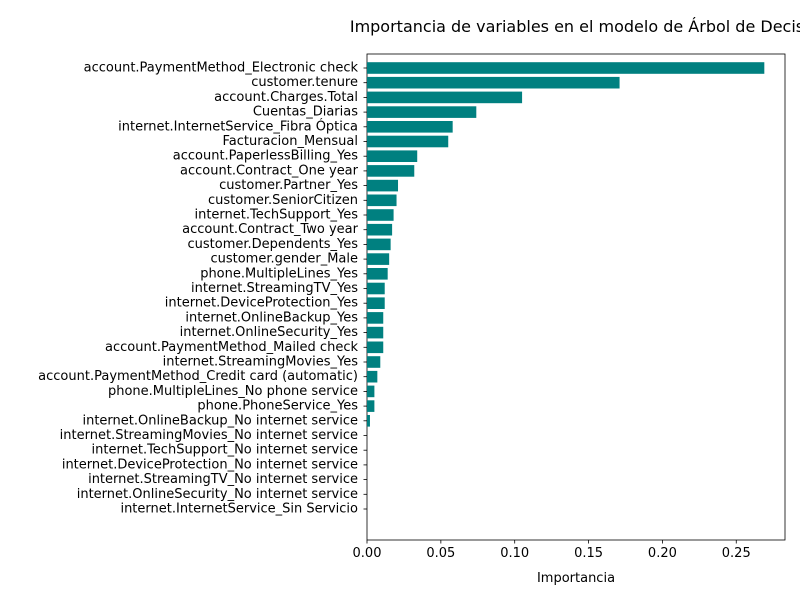 The height and width of the screenshot is (600, 800). What do you see at coordinates (223, 479) in the screenshot?
I see `y-tick-label: internet.StreamingTV_No internet service` at bounding box center [223, 479].